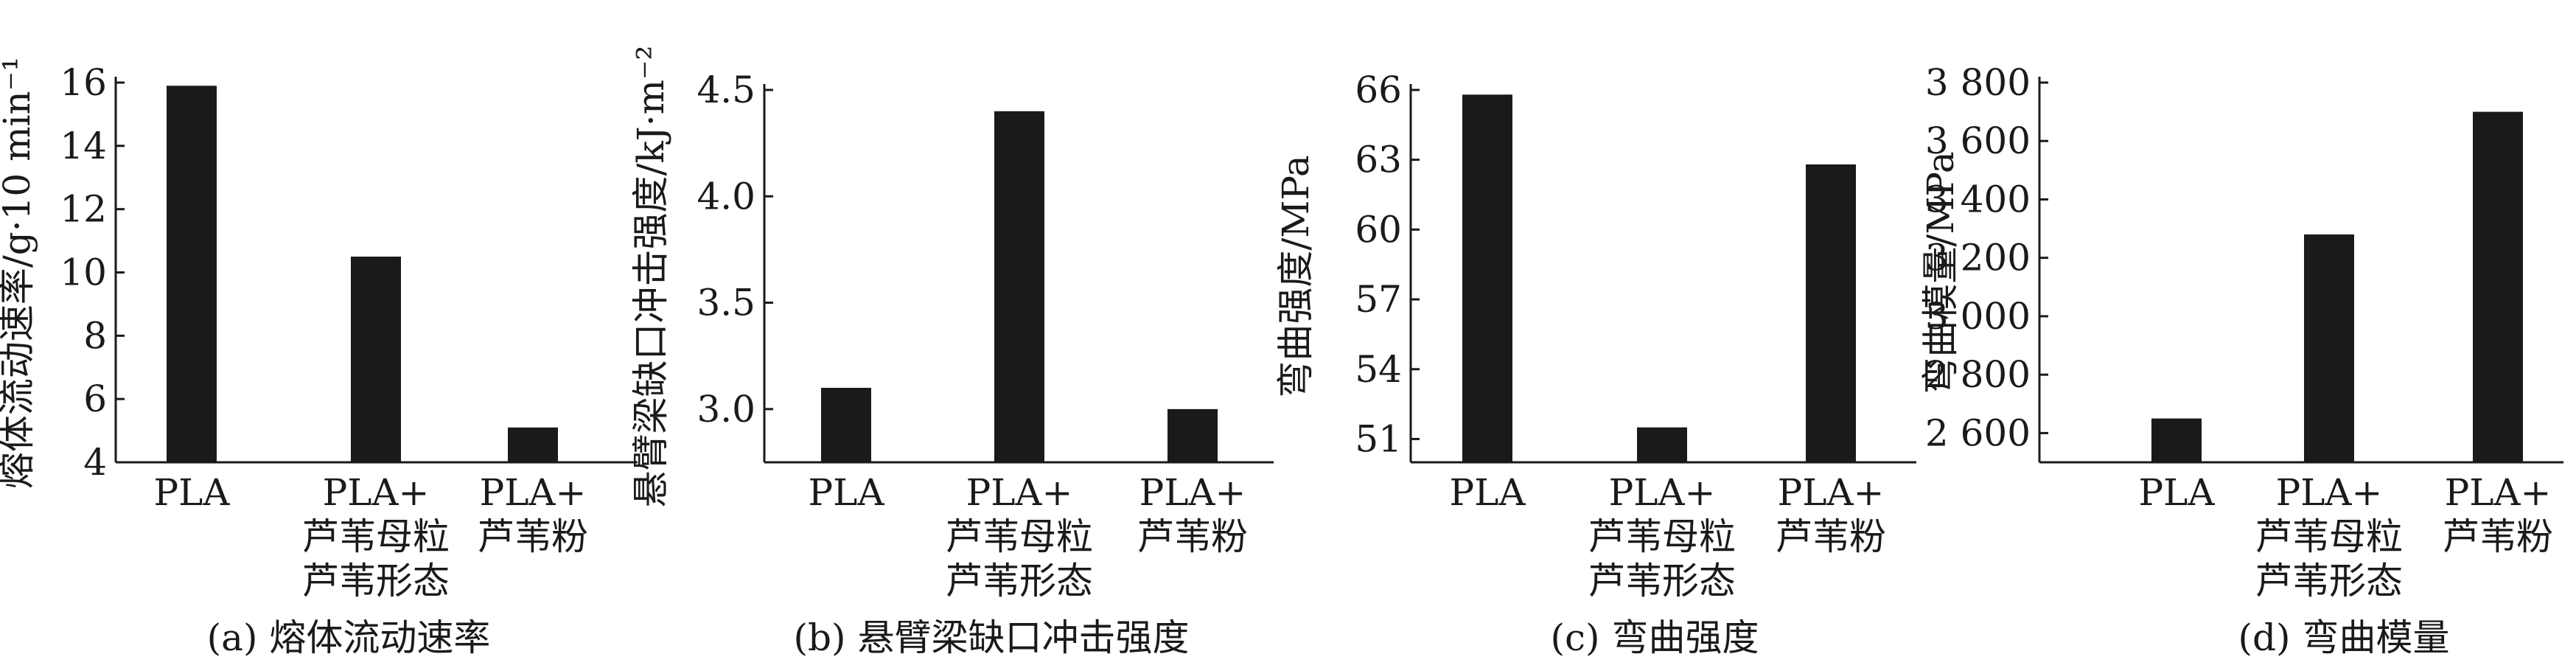  I want to click on chart-caption: (b) 悬臂梁缺口冲击强度, so click(992, 637).